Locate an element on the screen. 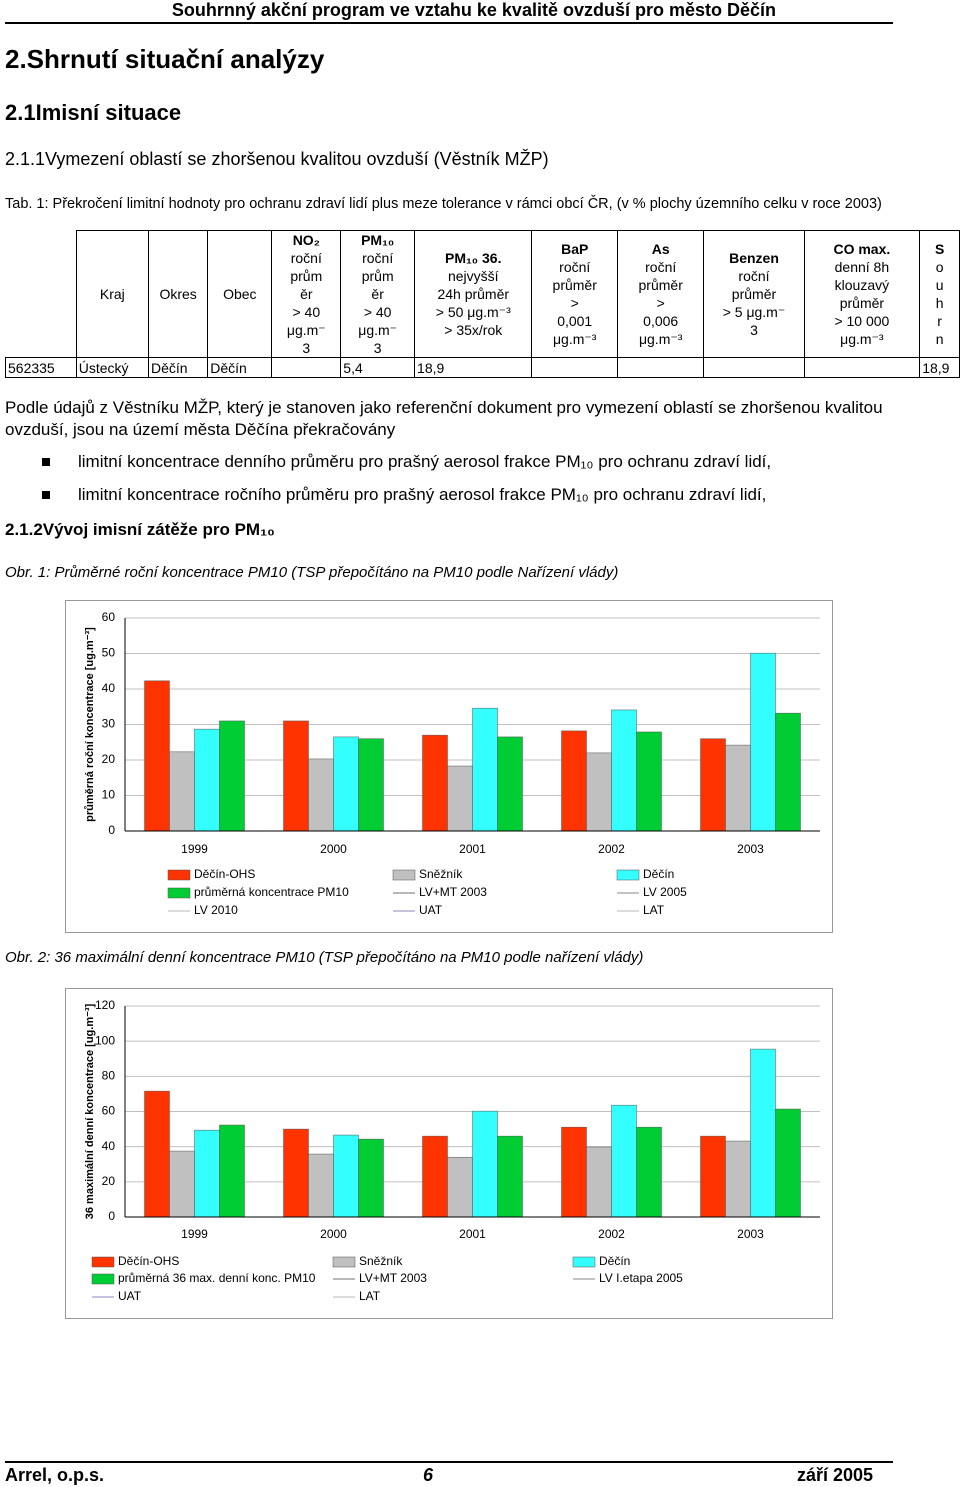 This screenshot has height=1487, width=960. header-line: NO₂ is located at coordinates (306, 240).